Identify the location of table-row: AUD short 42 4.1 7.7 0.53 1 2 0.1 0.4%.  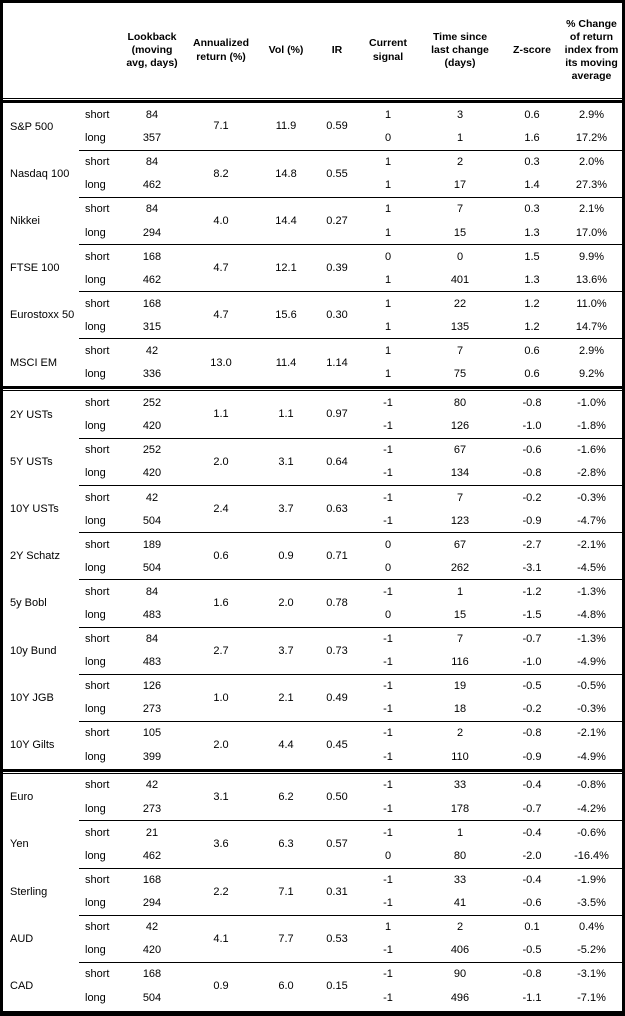
(312, 938).